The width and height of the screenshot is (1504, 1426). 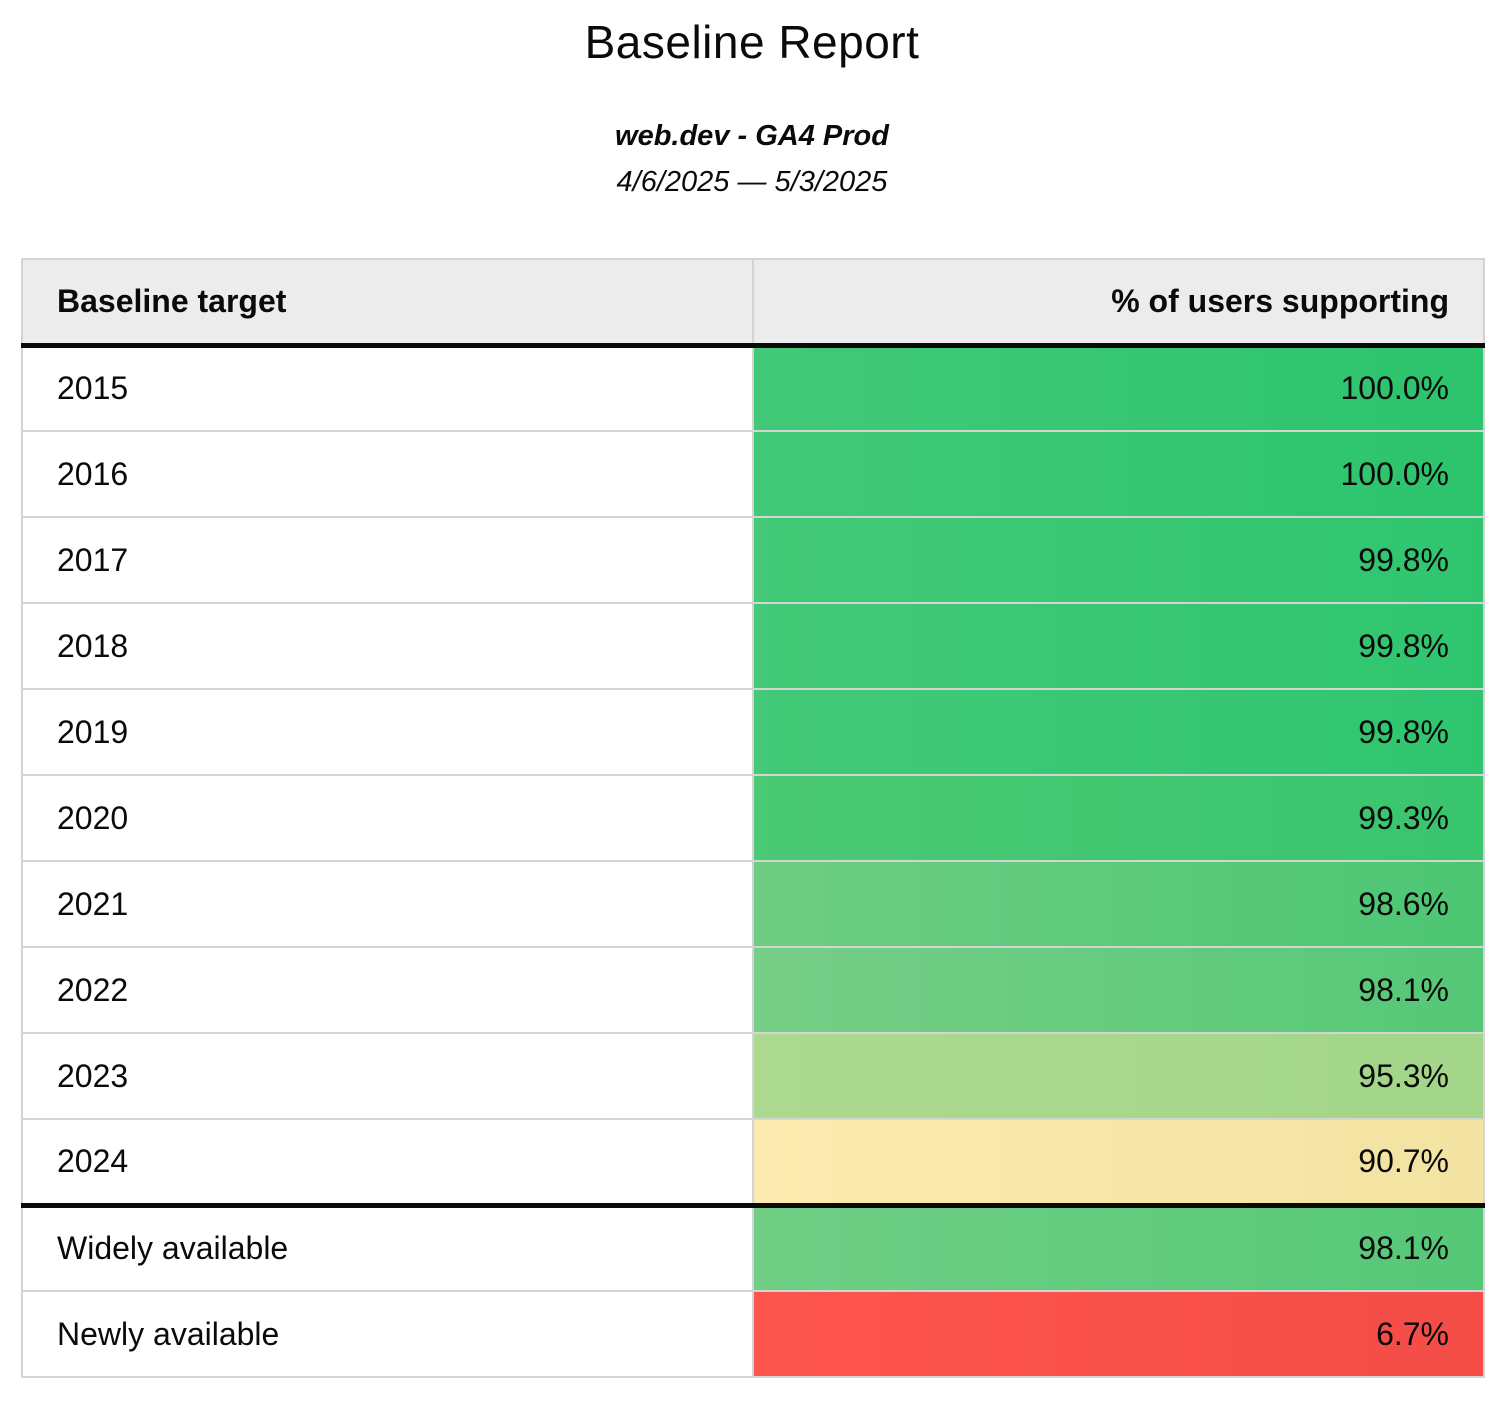 I want to click on table-row: 2019 99.8%, so click(x=753, y=732).